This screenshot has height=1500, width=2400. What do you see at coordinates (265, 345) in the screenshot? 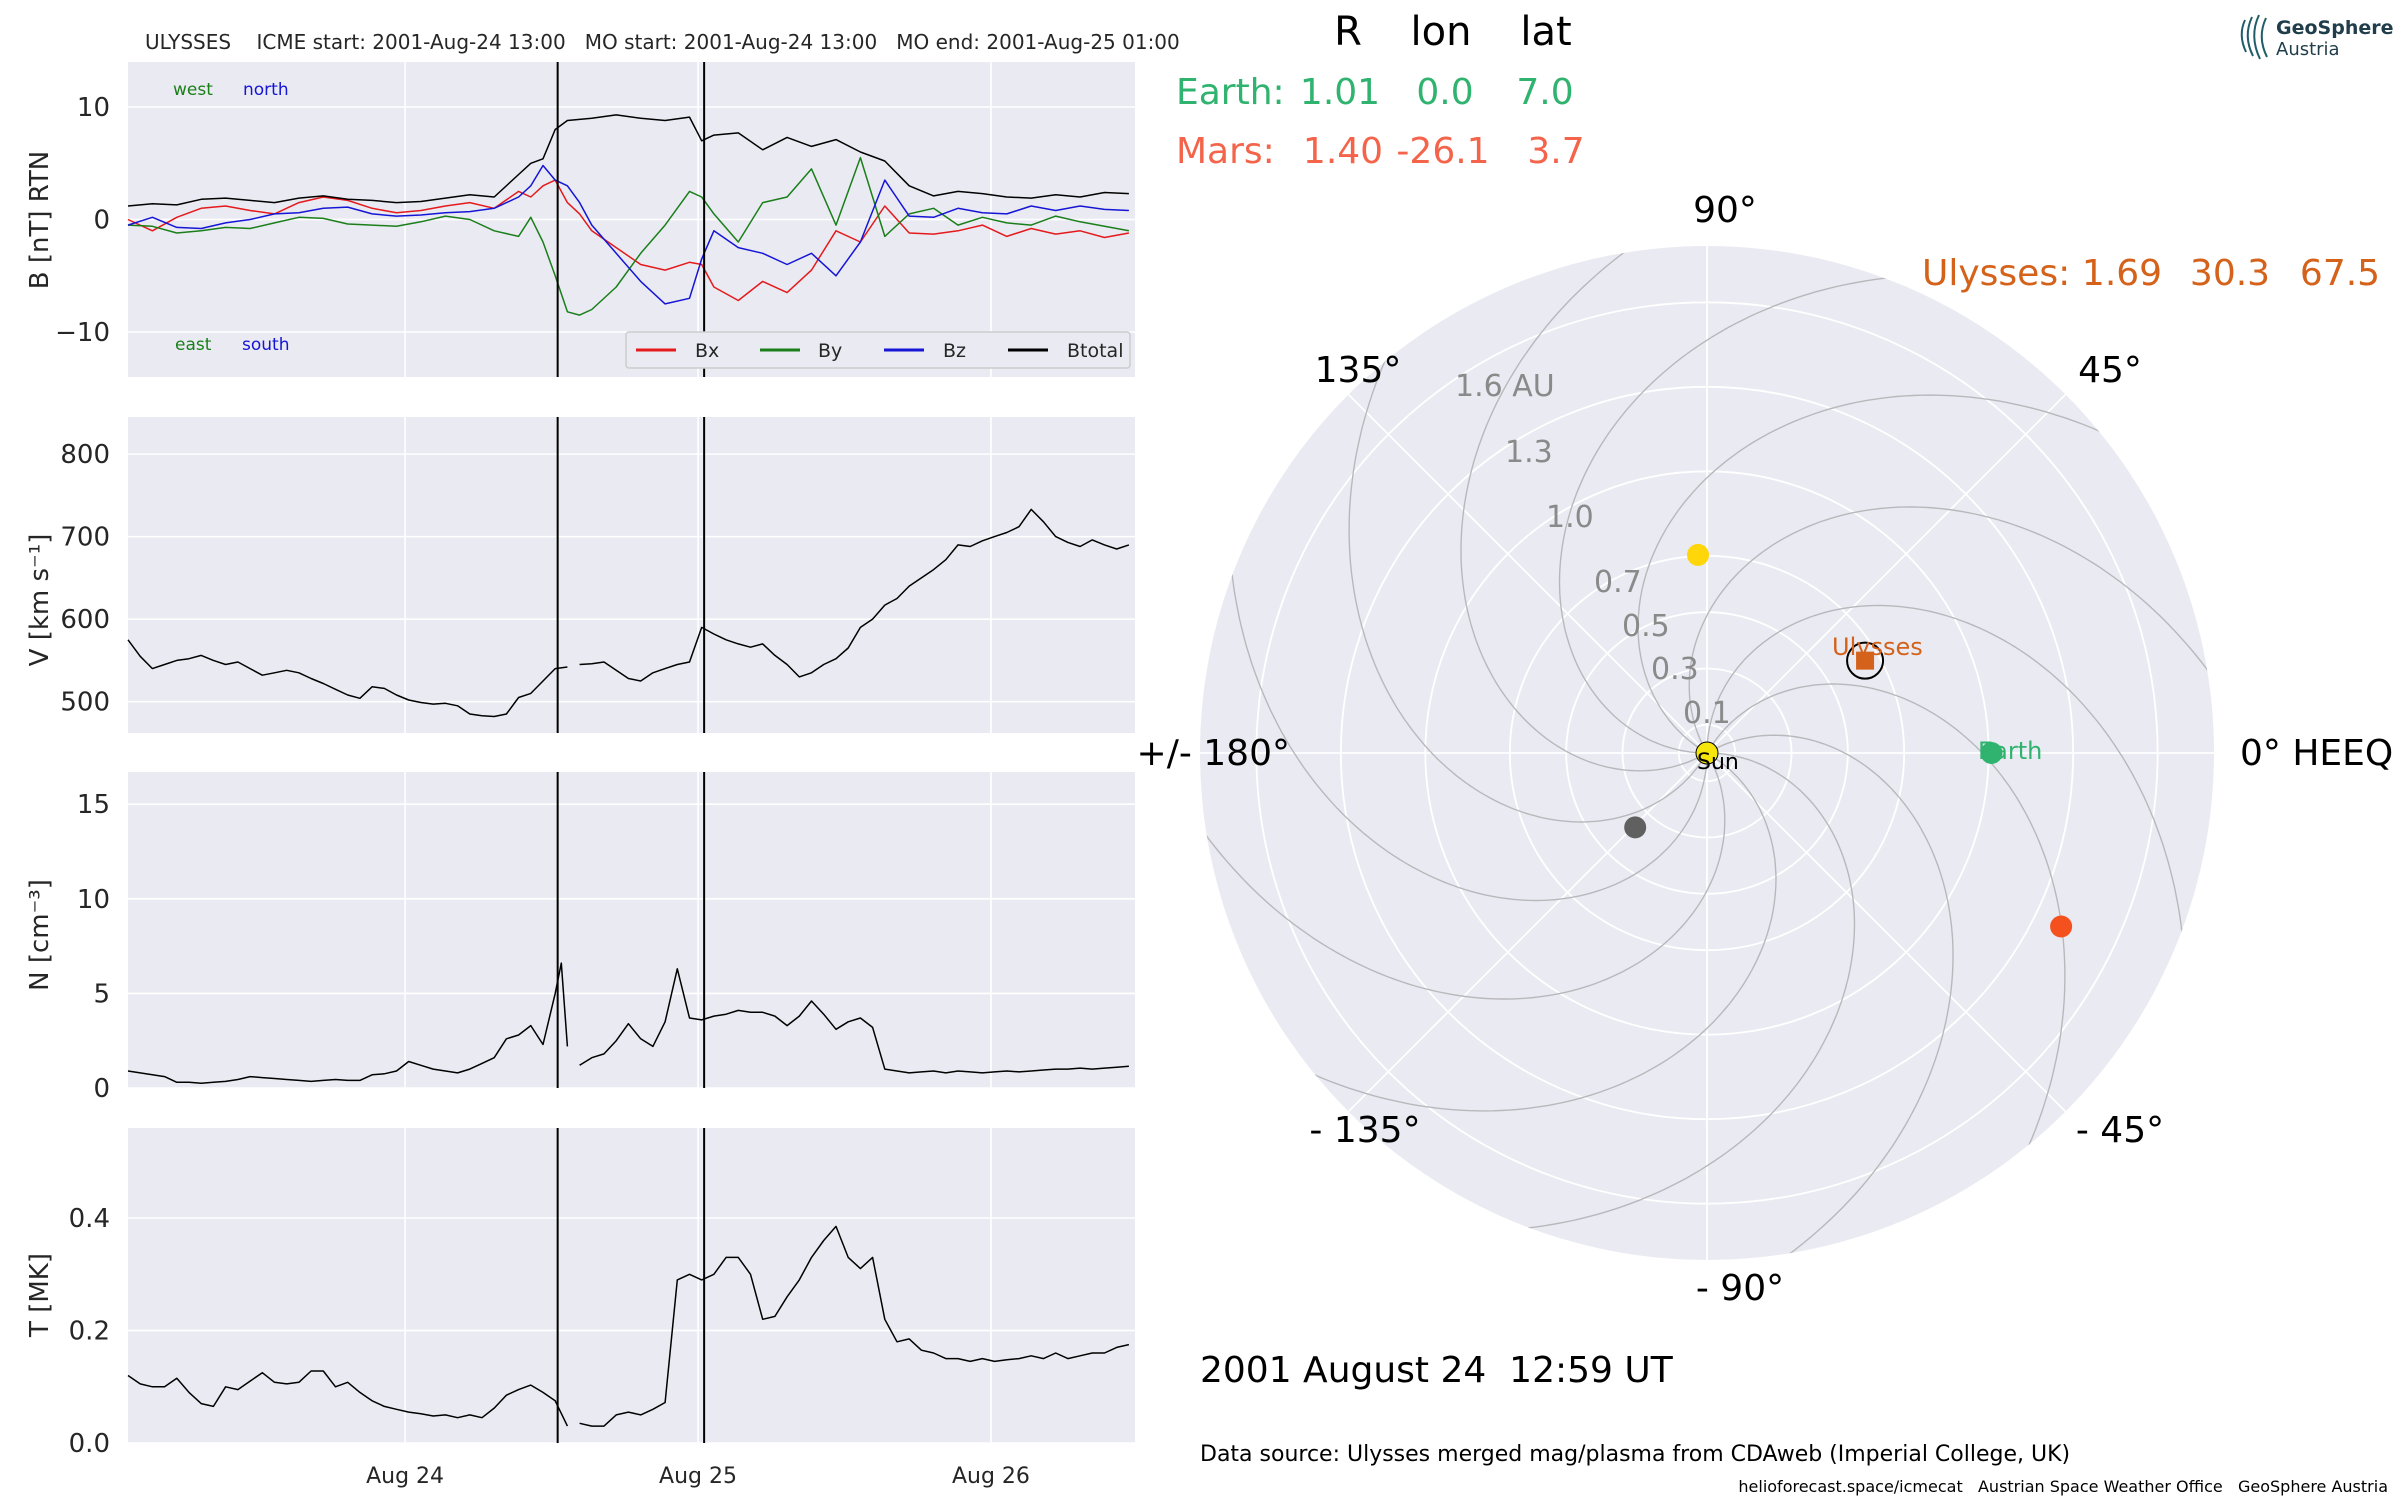
I see `annotation-south: south` at bounding box center [265, 345].